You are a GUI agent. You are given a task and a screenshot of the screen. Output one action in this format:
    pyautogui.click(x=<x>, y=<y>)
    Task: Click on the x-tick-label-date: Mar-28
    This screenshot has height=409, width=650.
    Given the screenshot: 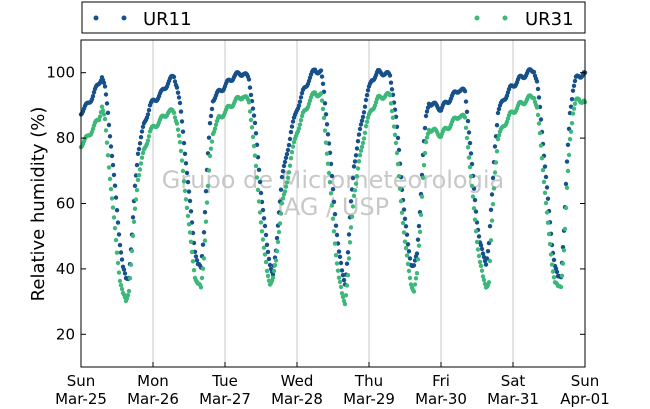 What is the action you would take?
    pyautogui.click(x=297, y=399)
    